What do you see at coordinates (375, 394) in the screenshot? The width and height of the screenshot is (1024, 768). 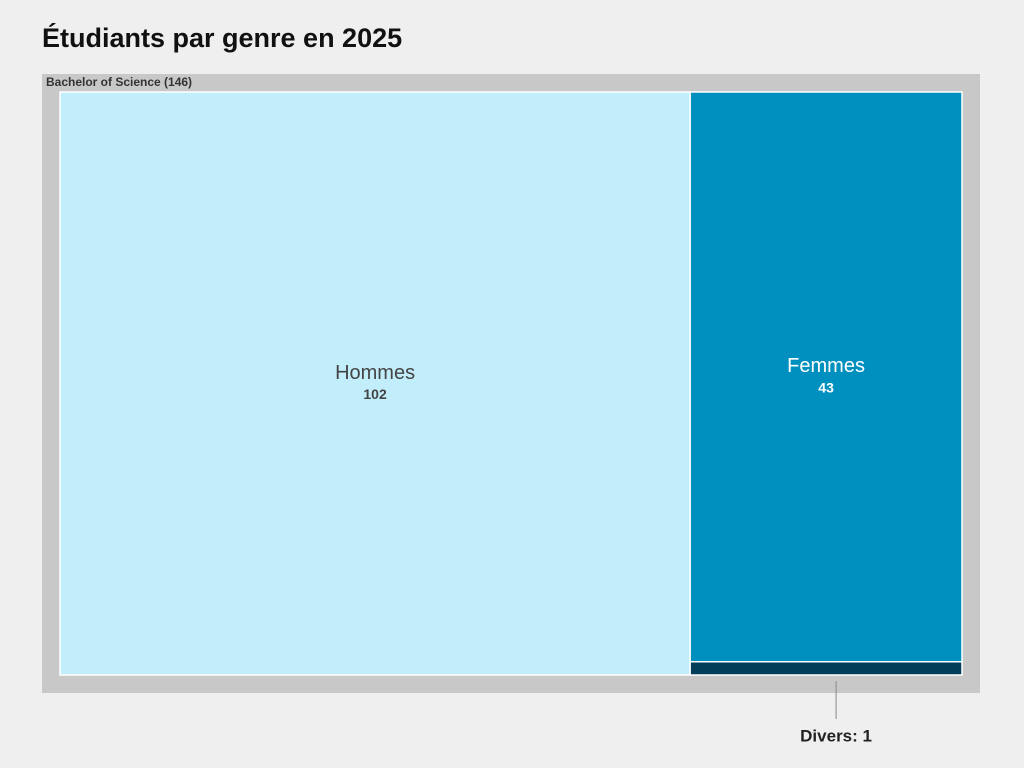 I see `tile-value: 102` at bounding box center [375, 394].